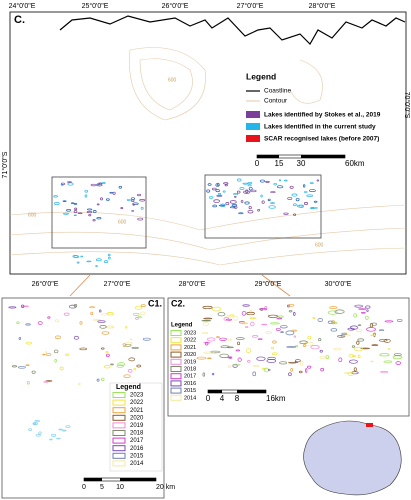 Image resolution: width=411 pixels, height=500 pixels. Describe the element at coordinates (172, 80) in the screenshot. I see `contour-label: 600` at that location.